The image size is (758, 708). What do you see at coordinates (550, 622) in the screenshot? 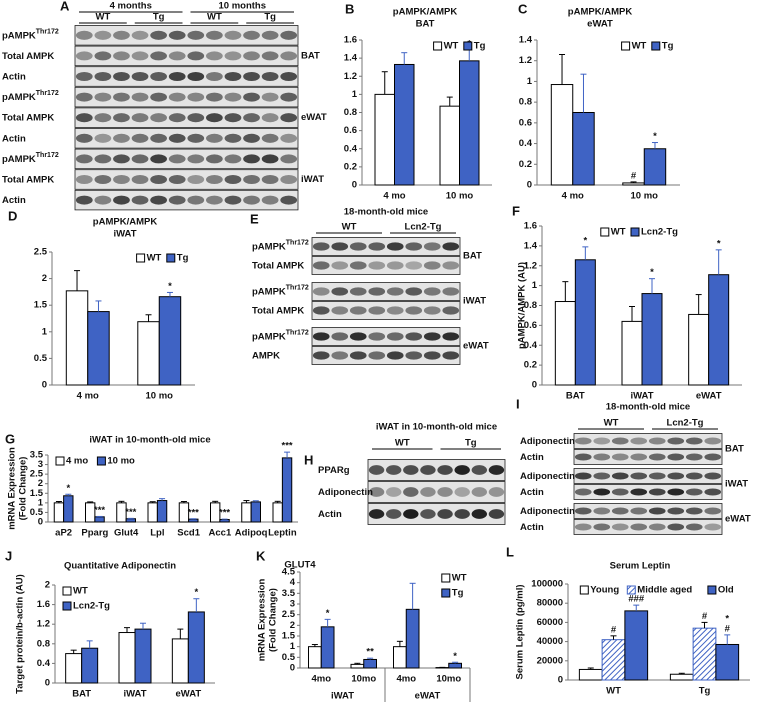
I see `y-tick-label: 60000` at bounding box center [550, 622].